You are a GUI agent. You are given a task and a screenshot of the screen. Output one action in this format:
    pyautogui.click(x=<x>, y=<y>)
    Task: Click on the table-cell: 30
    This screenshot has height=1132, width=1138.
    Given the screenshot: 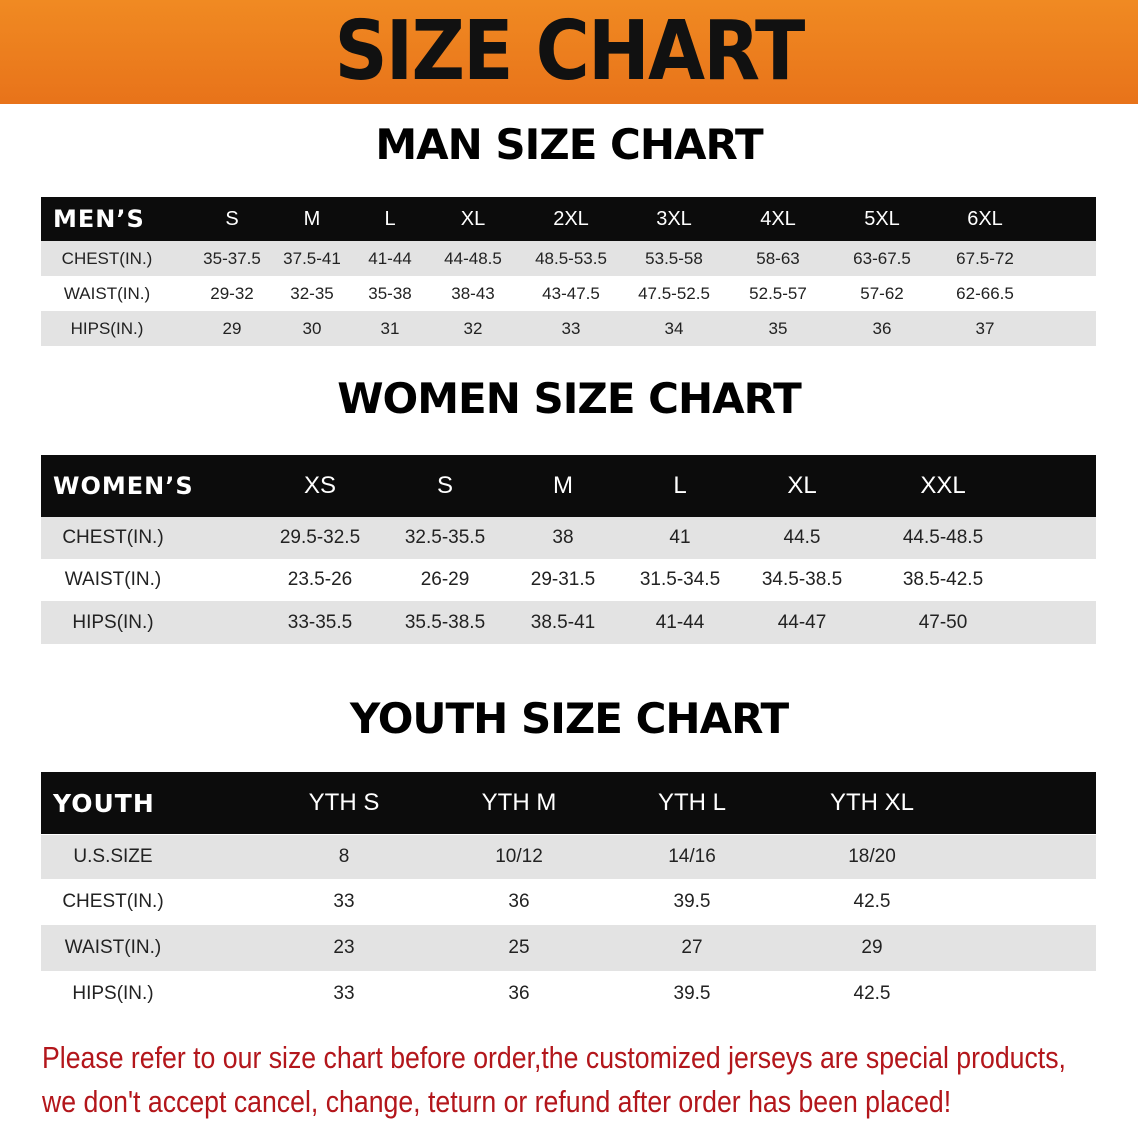 What is the action you would take?
    pyautogui.click(x=312, y=328)
    